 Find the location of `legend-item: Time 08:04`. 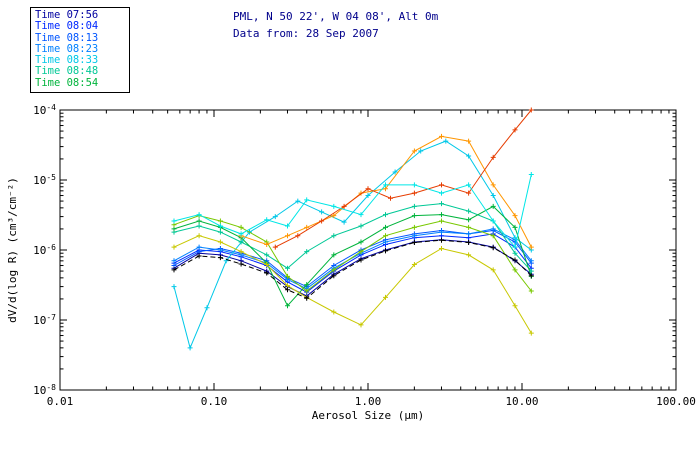

legend-item: Time 08:04 is located at coordinates (67, 26).